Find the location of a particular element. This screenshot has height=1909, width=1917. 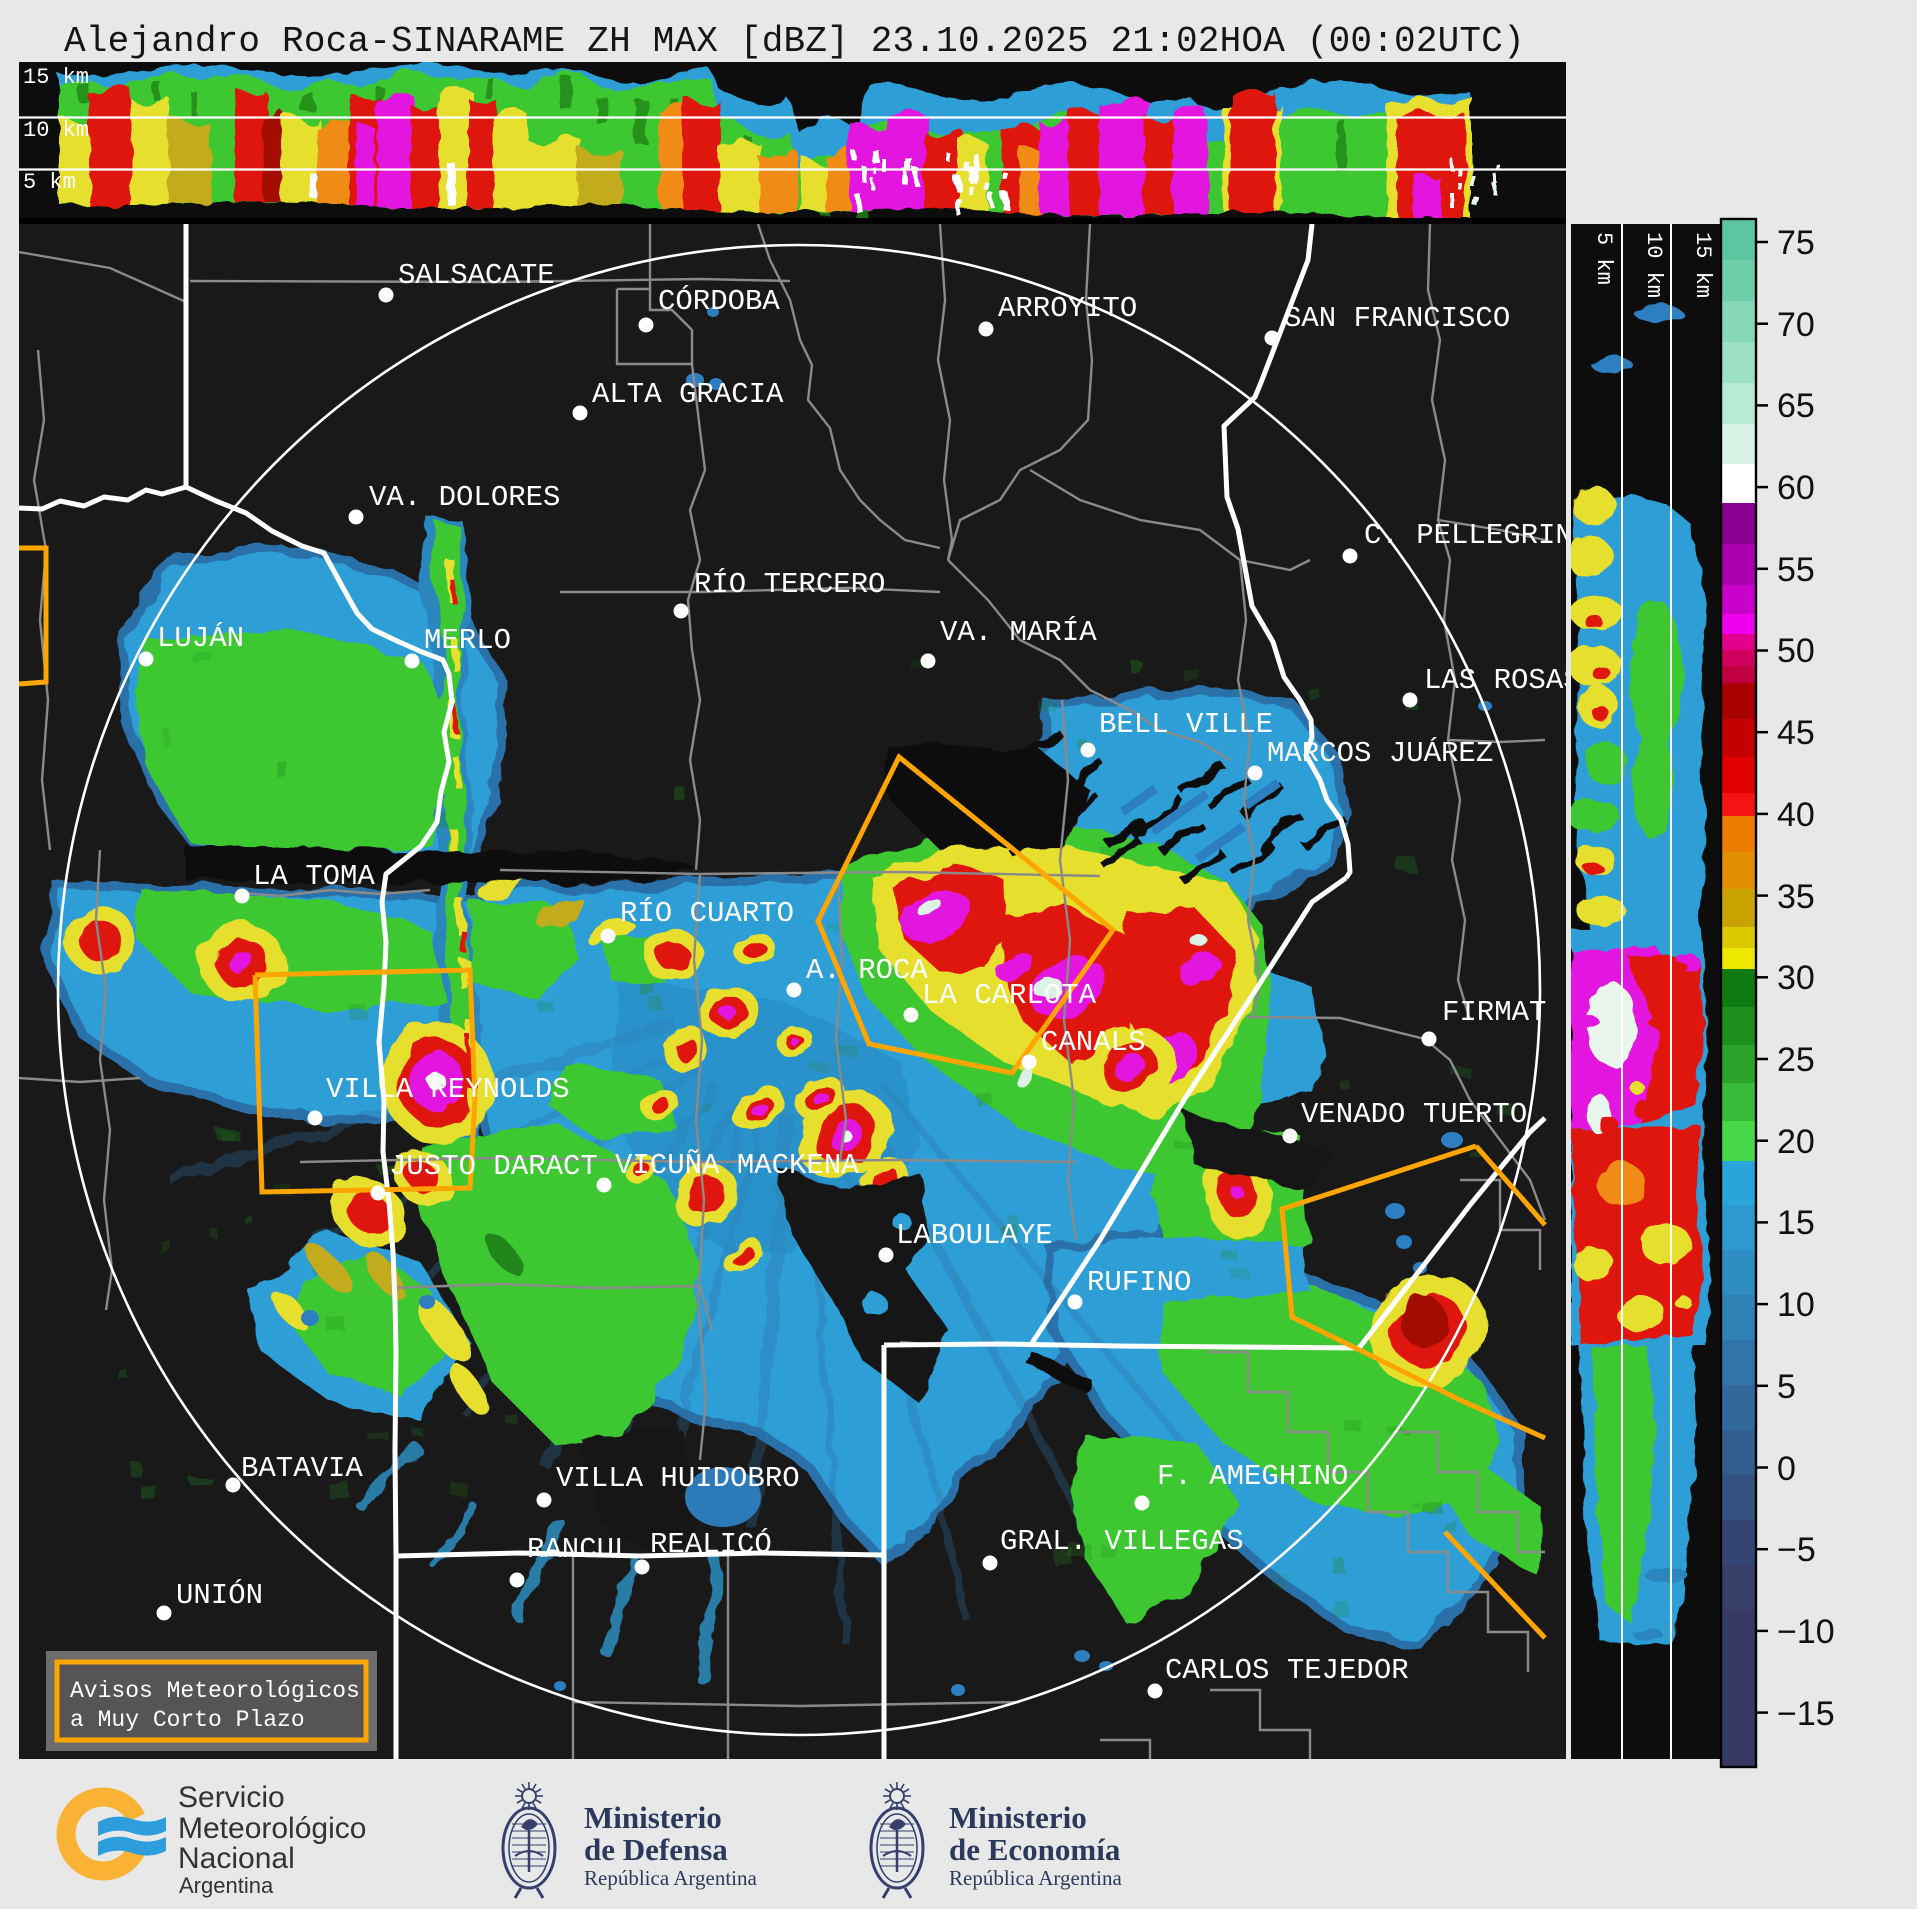

svg-text: CANALS is located at coordinates (1093, 1042).